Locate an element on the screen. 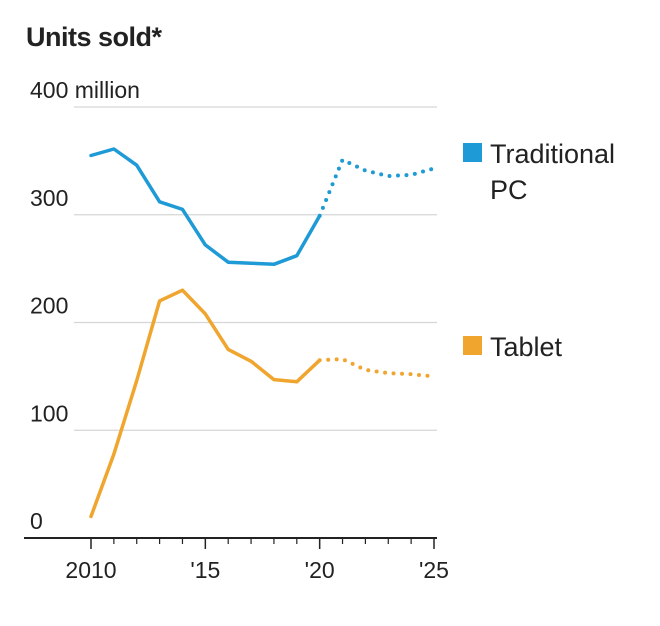 The height and width of the screenshot is (626, 660). x-tick-label-2010: 2010 is located at coordinates (90, 570).